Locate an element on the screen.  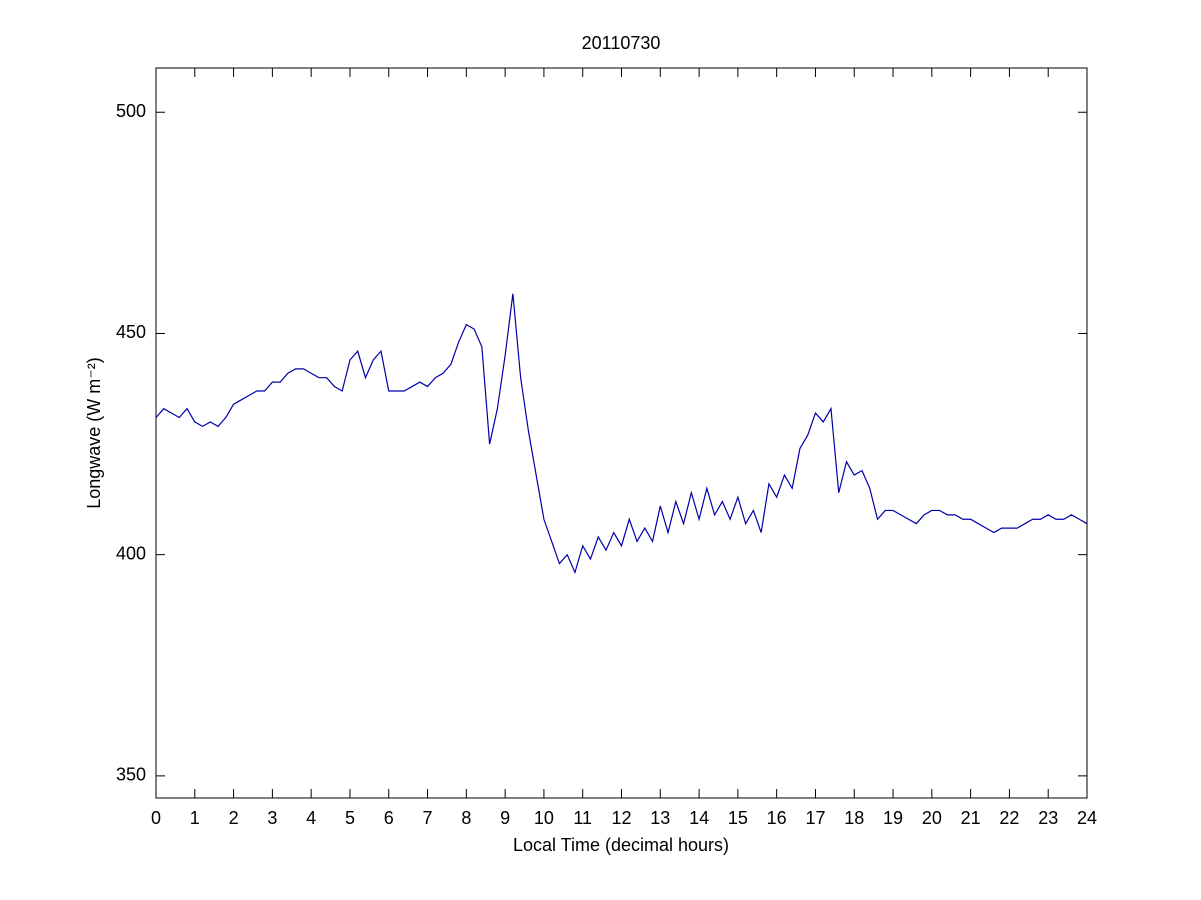
x-tick-label: 13 is located at coordinates (660, 818).